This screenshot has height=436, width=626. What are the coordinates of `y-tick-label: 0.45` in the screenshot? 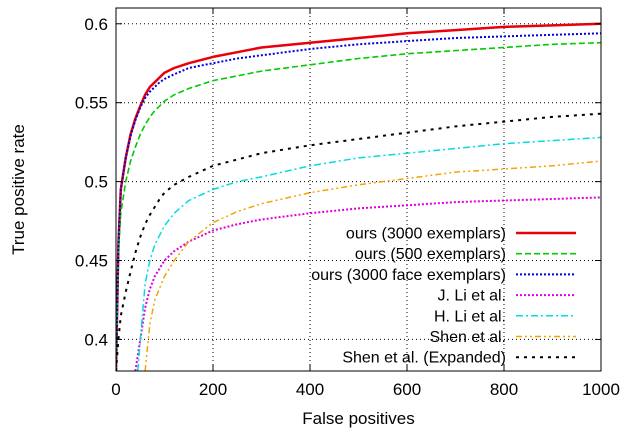 It's located at (91, 261).